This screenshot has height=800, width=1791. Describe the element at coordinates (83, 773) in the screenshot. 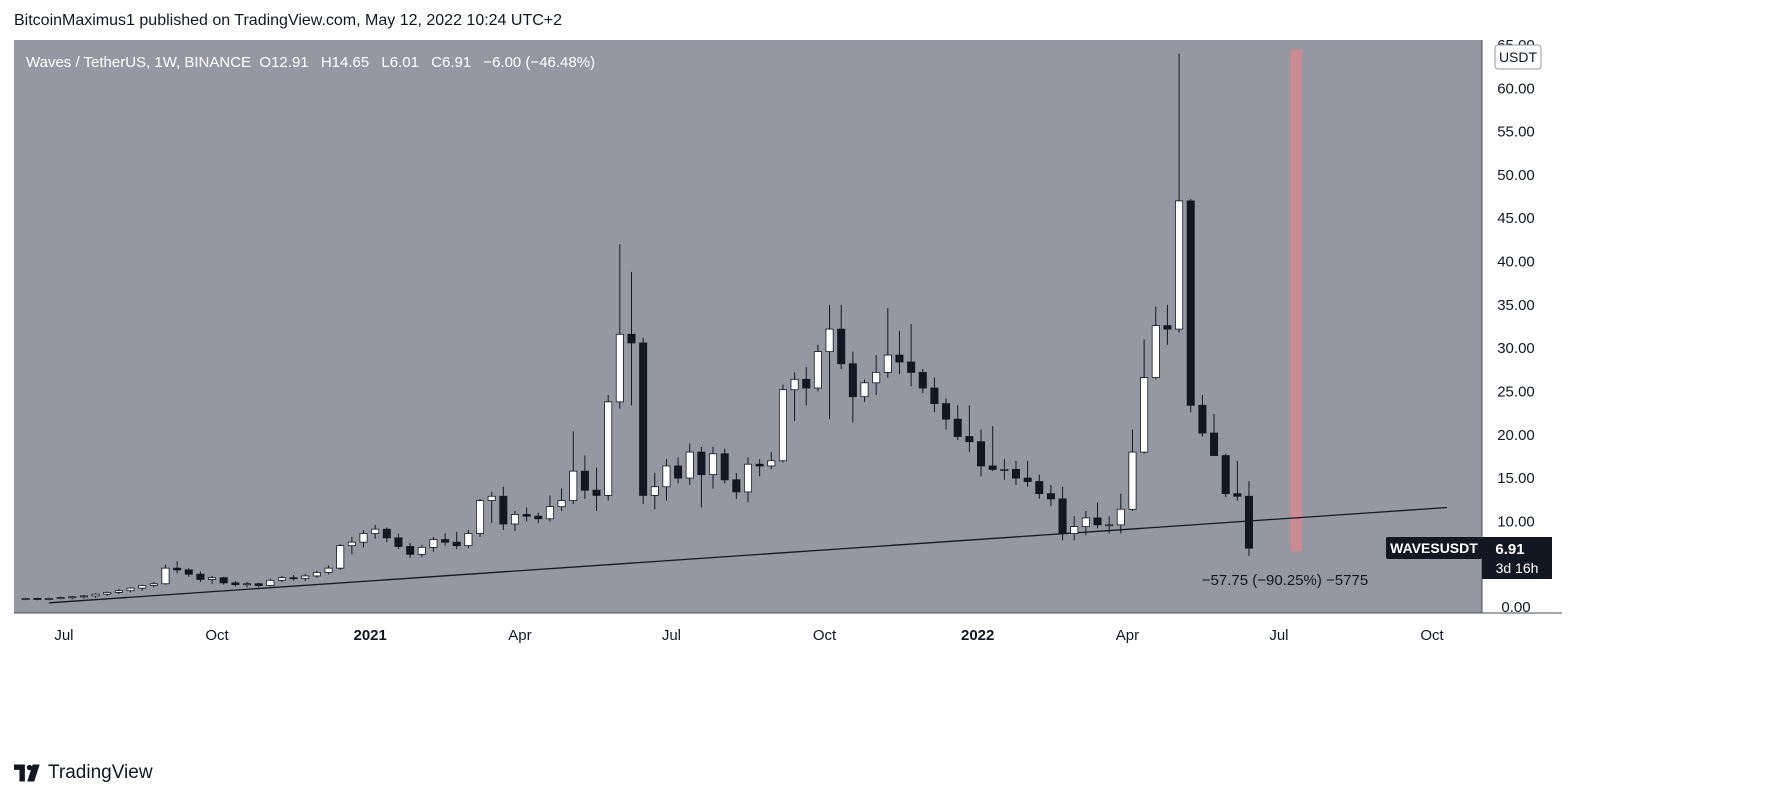

I see `footer-brand: TradingView` at that location.